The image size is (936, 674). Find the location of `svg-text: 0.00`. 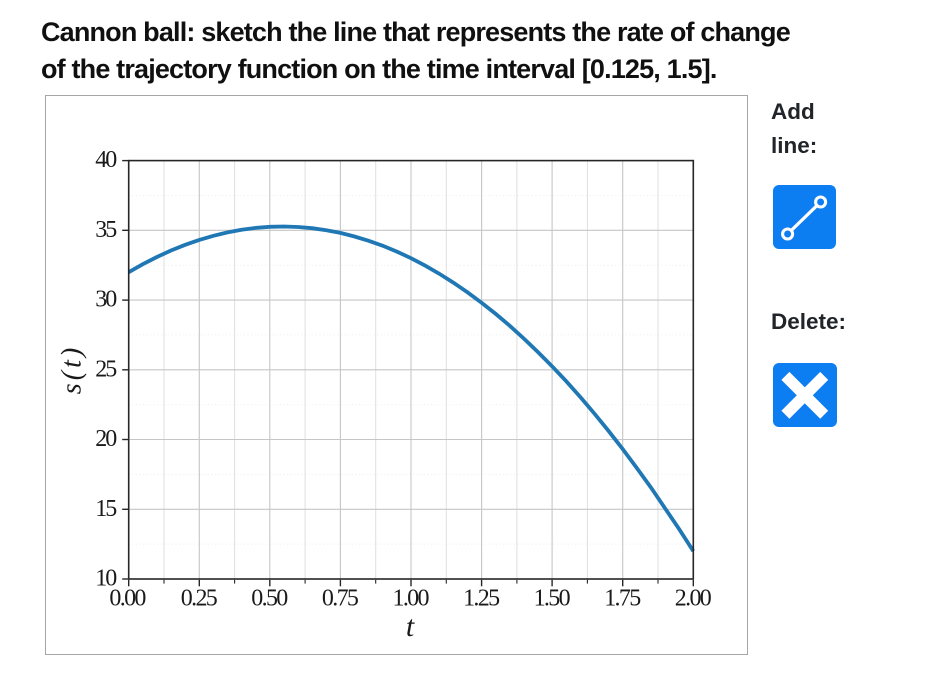

svg-text: 0.00 is located at coordinates (127, 599).